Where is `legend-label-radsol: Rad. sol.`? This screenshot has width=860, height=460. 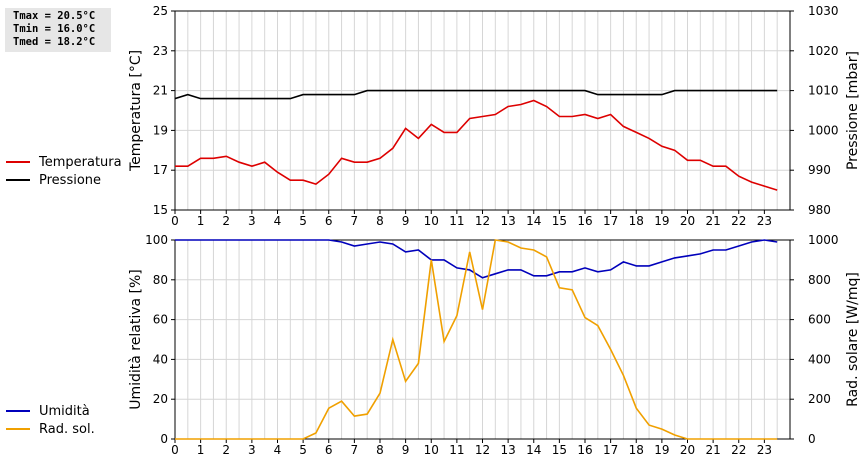
legend-label-radsol: Rad. sol. is located at coordinates (67, 429).